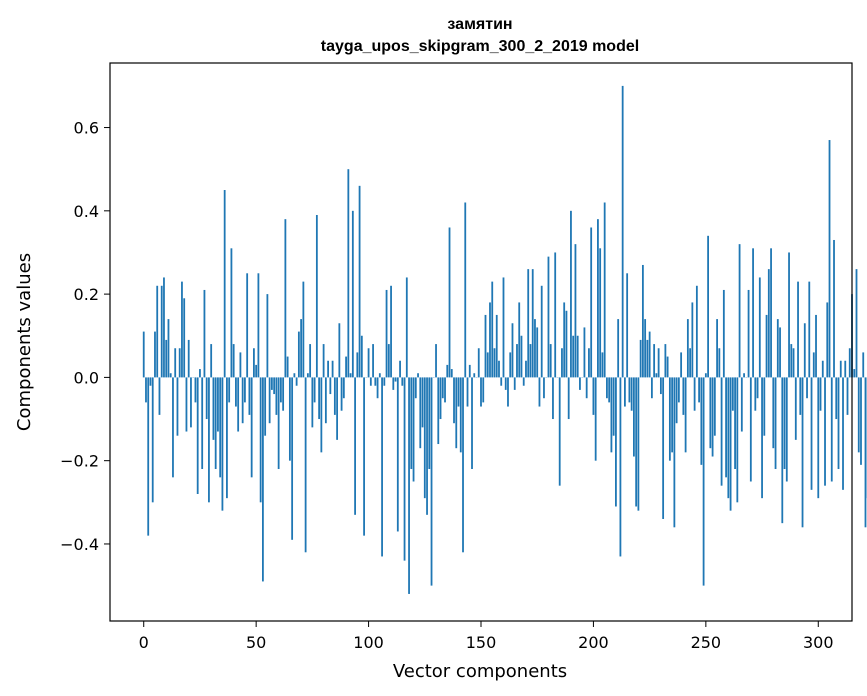 This screenshot has height=696, width=867. What do you see at coordinates (256, 642) in the screenshot?
I see `x-tick-label: 50` at bounding box center [256, 642].